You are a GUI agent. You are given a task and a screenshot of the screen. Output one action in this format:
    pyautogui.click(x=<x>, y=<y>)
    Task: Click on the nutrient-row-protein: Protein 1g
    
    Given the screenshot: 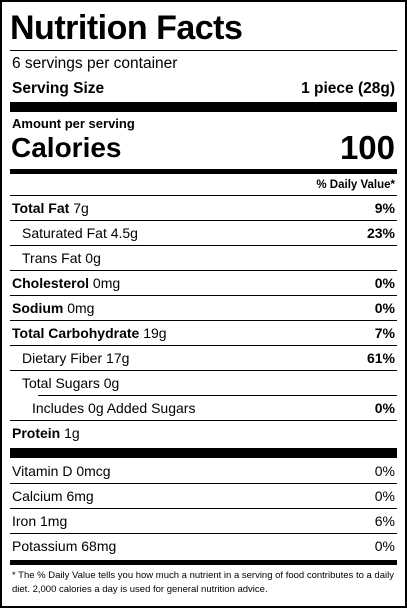 What is the action you would take?
    pyautogui.click(x=203, y=433)
    